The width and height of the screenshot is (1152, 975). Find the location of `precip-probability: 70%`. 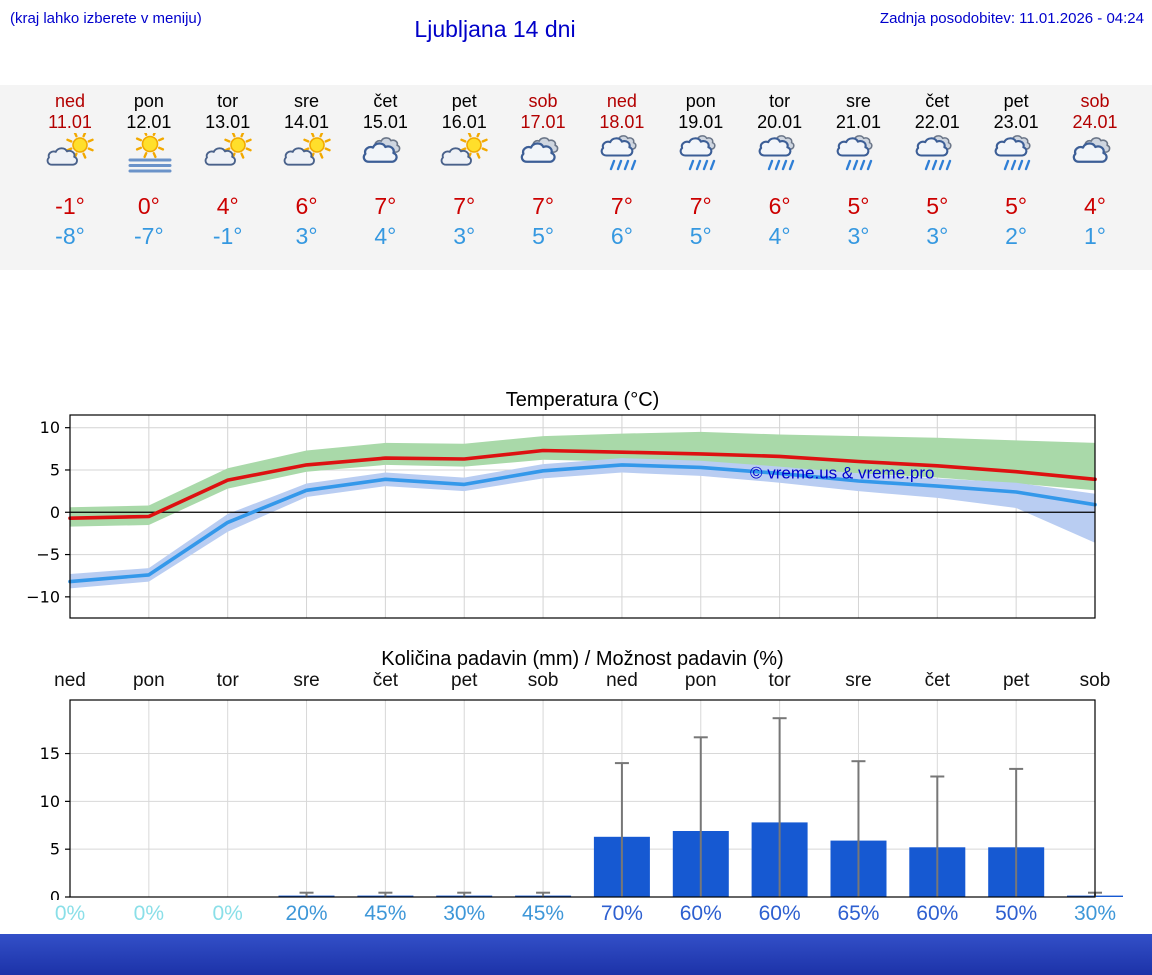

precip-probability: 70% is located at coordinates (621, 913).